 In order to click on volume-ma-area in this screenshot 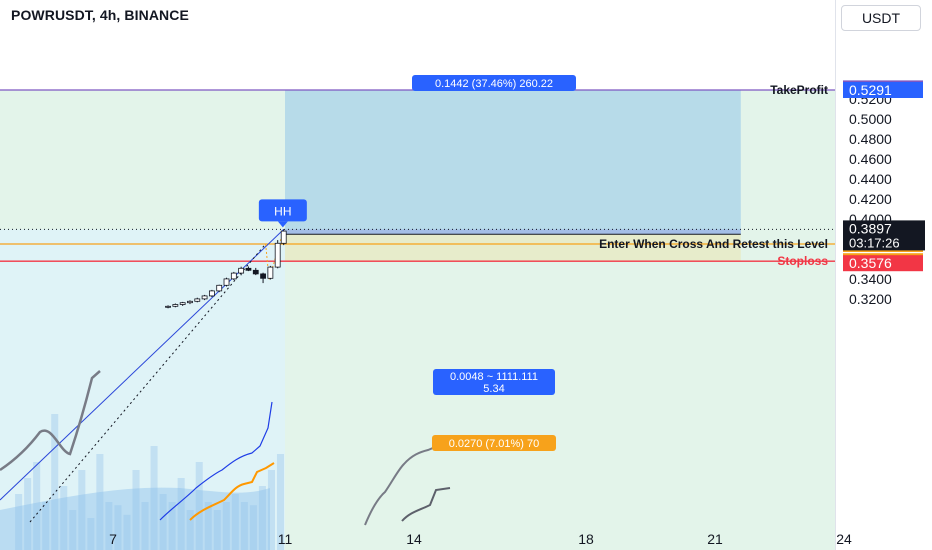, I will do `click(135, 518)`.